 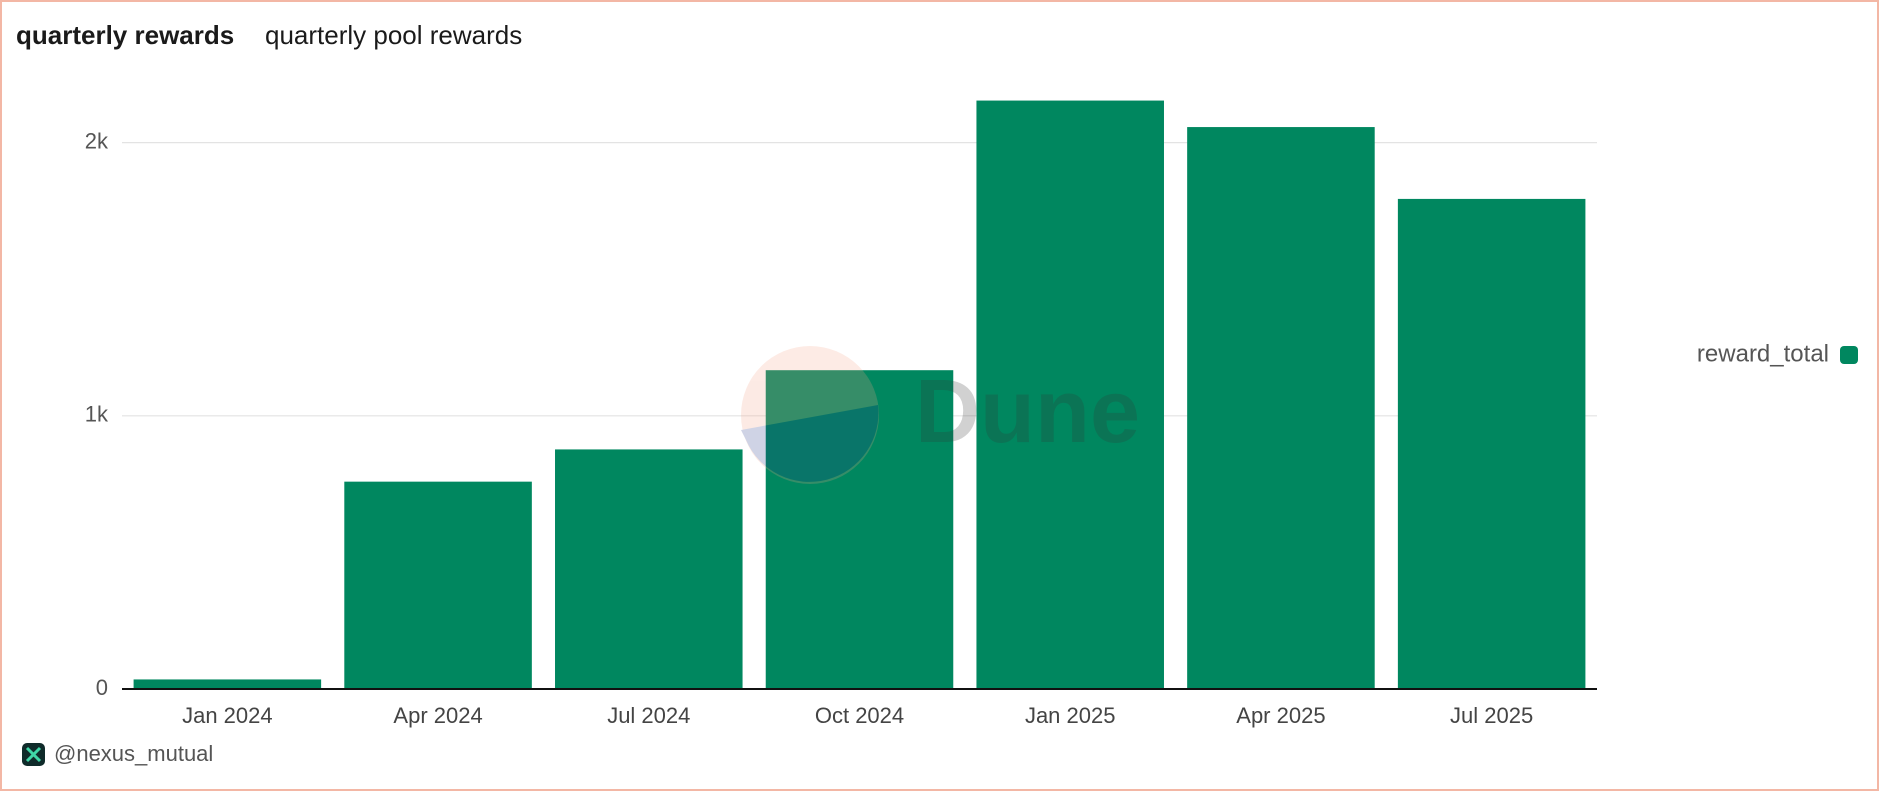 I want to click on x-tick-label: Jan 2025, so click(x=1070, y=715).